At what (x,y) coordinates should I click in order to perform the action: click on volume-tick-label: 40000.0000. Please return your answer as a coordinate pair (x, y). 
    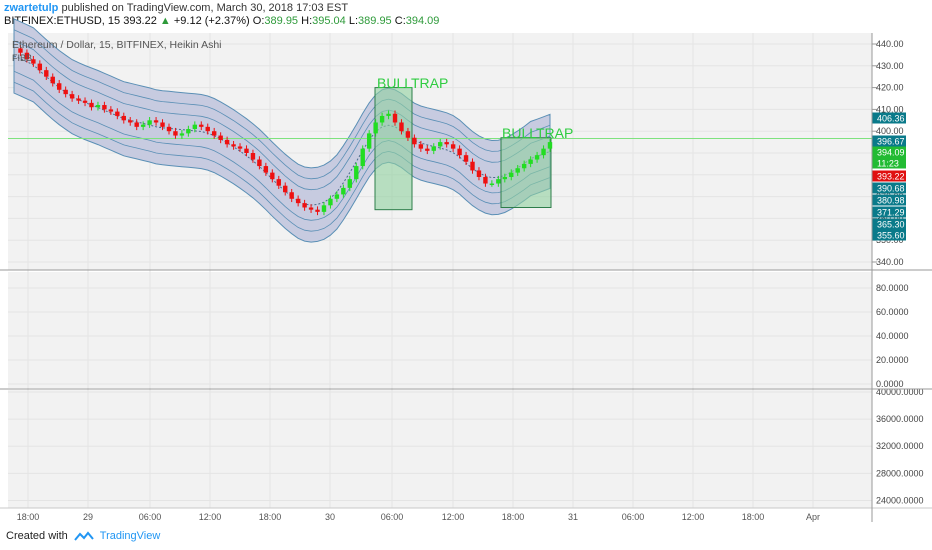
    Looking at the image, I should click on (900, 392).